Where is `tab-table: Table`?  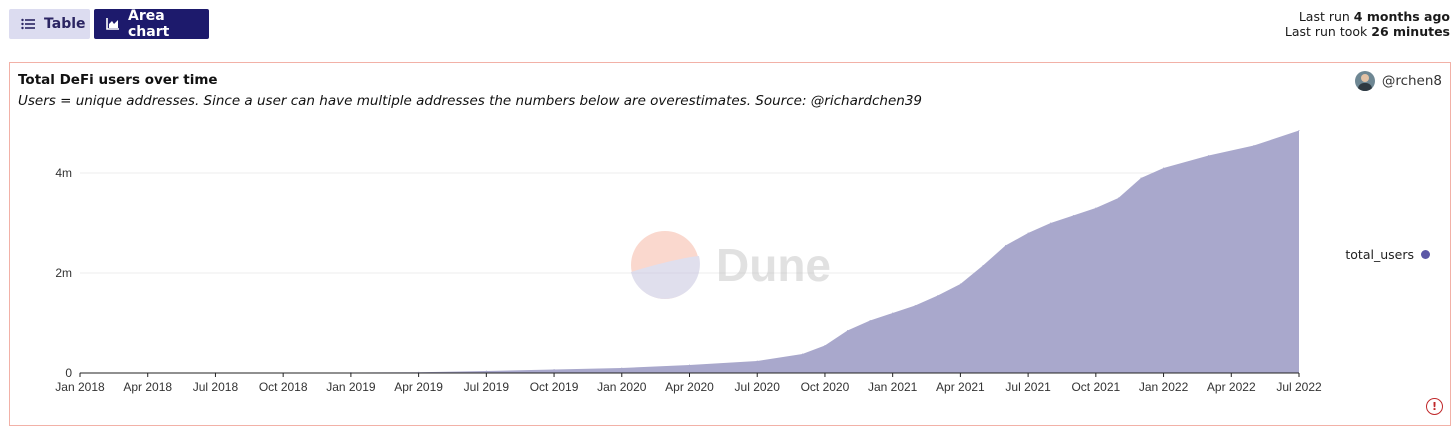 tab-table: Table is located at coordinates (49, 24).